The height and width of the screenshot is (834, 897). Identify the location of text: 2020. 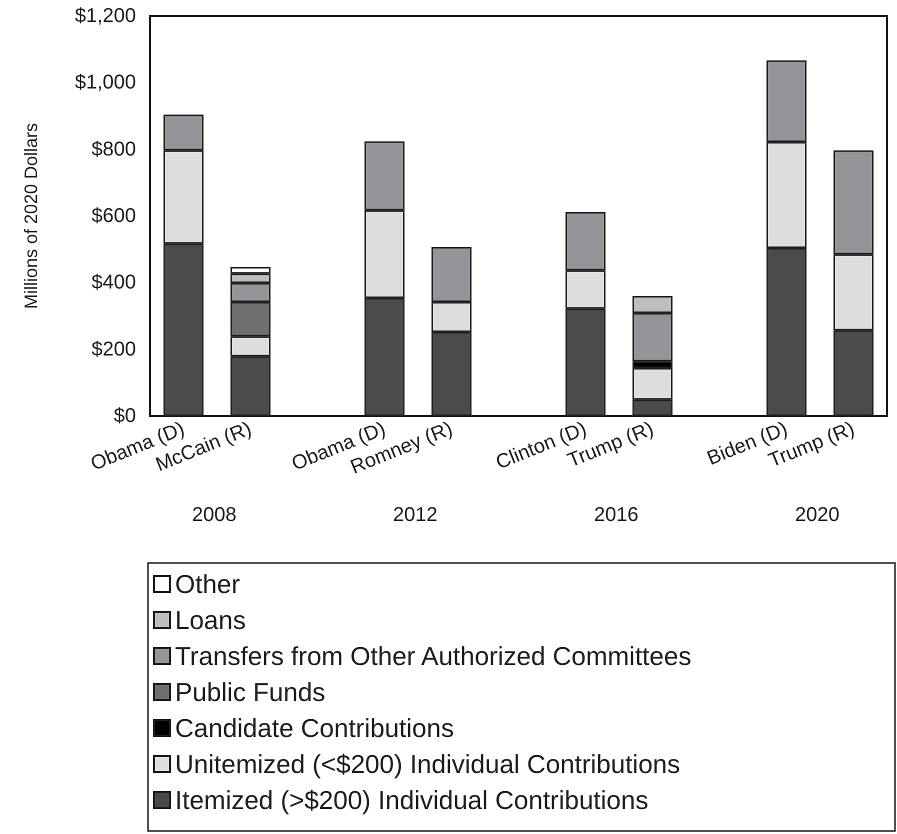
(817, 515).